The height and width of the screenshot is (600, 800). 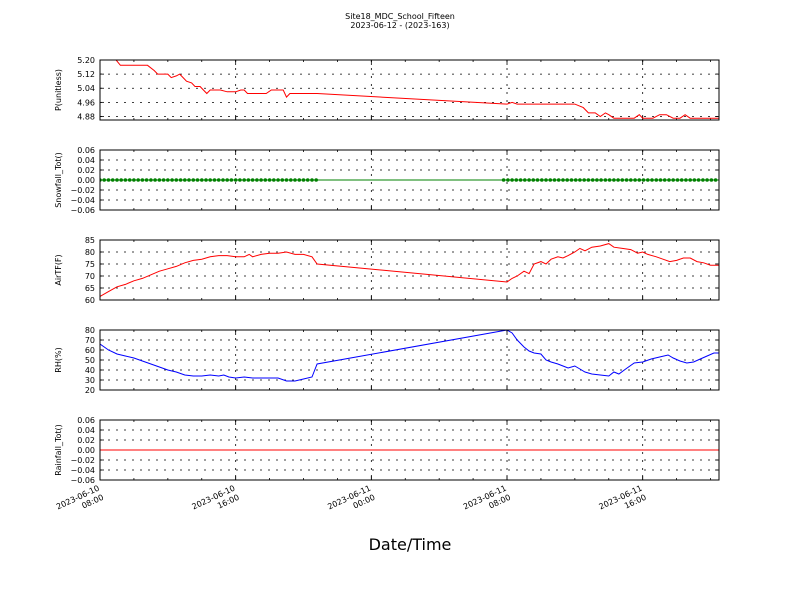 What do you see at coordinates (90, 240) in the screenshot?
I see `y-tick-label: 85` at bounding box center [90, 240].